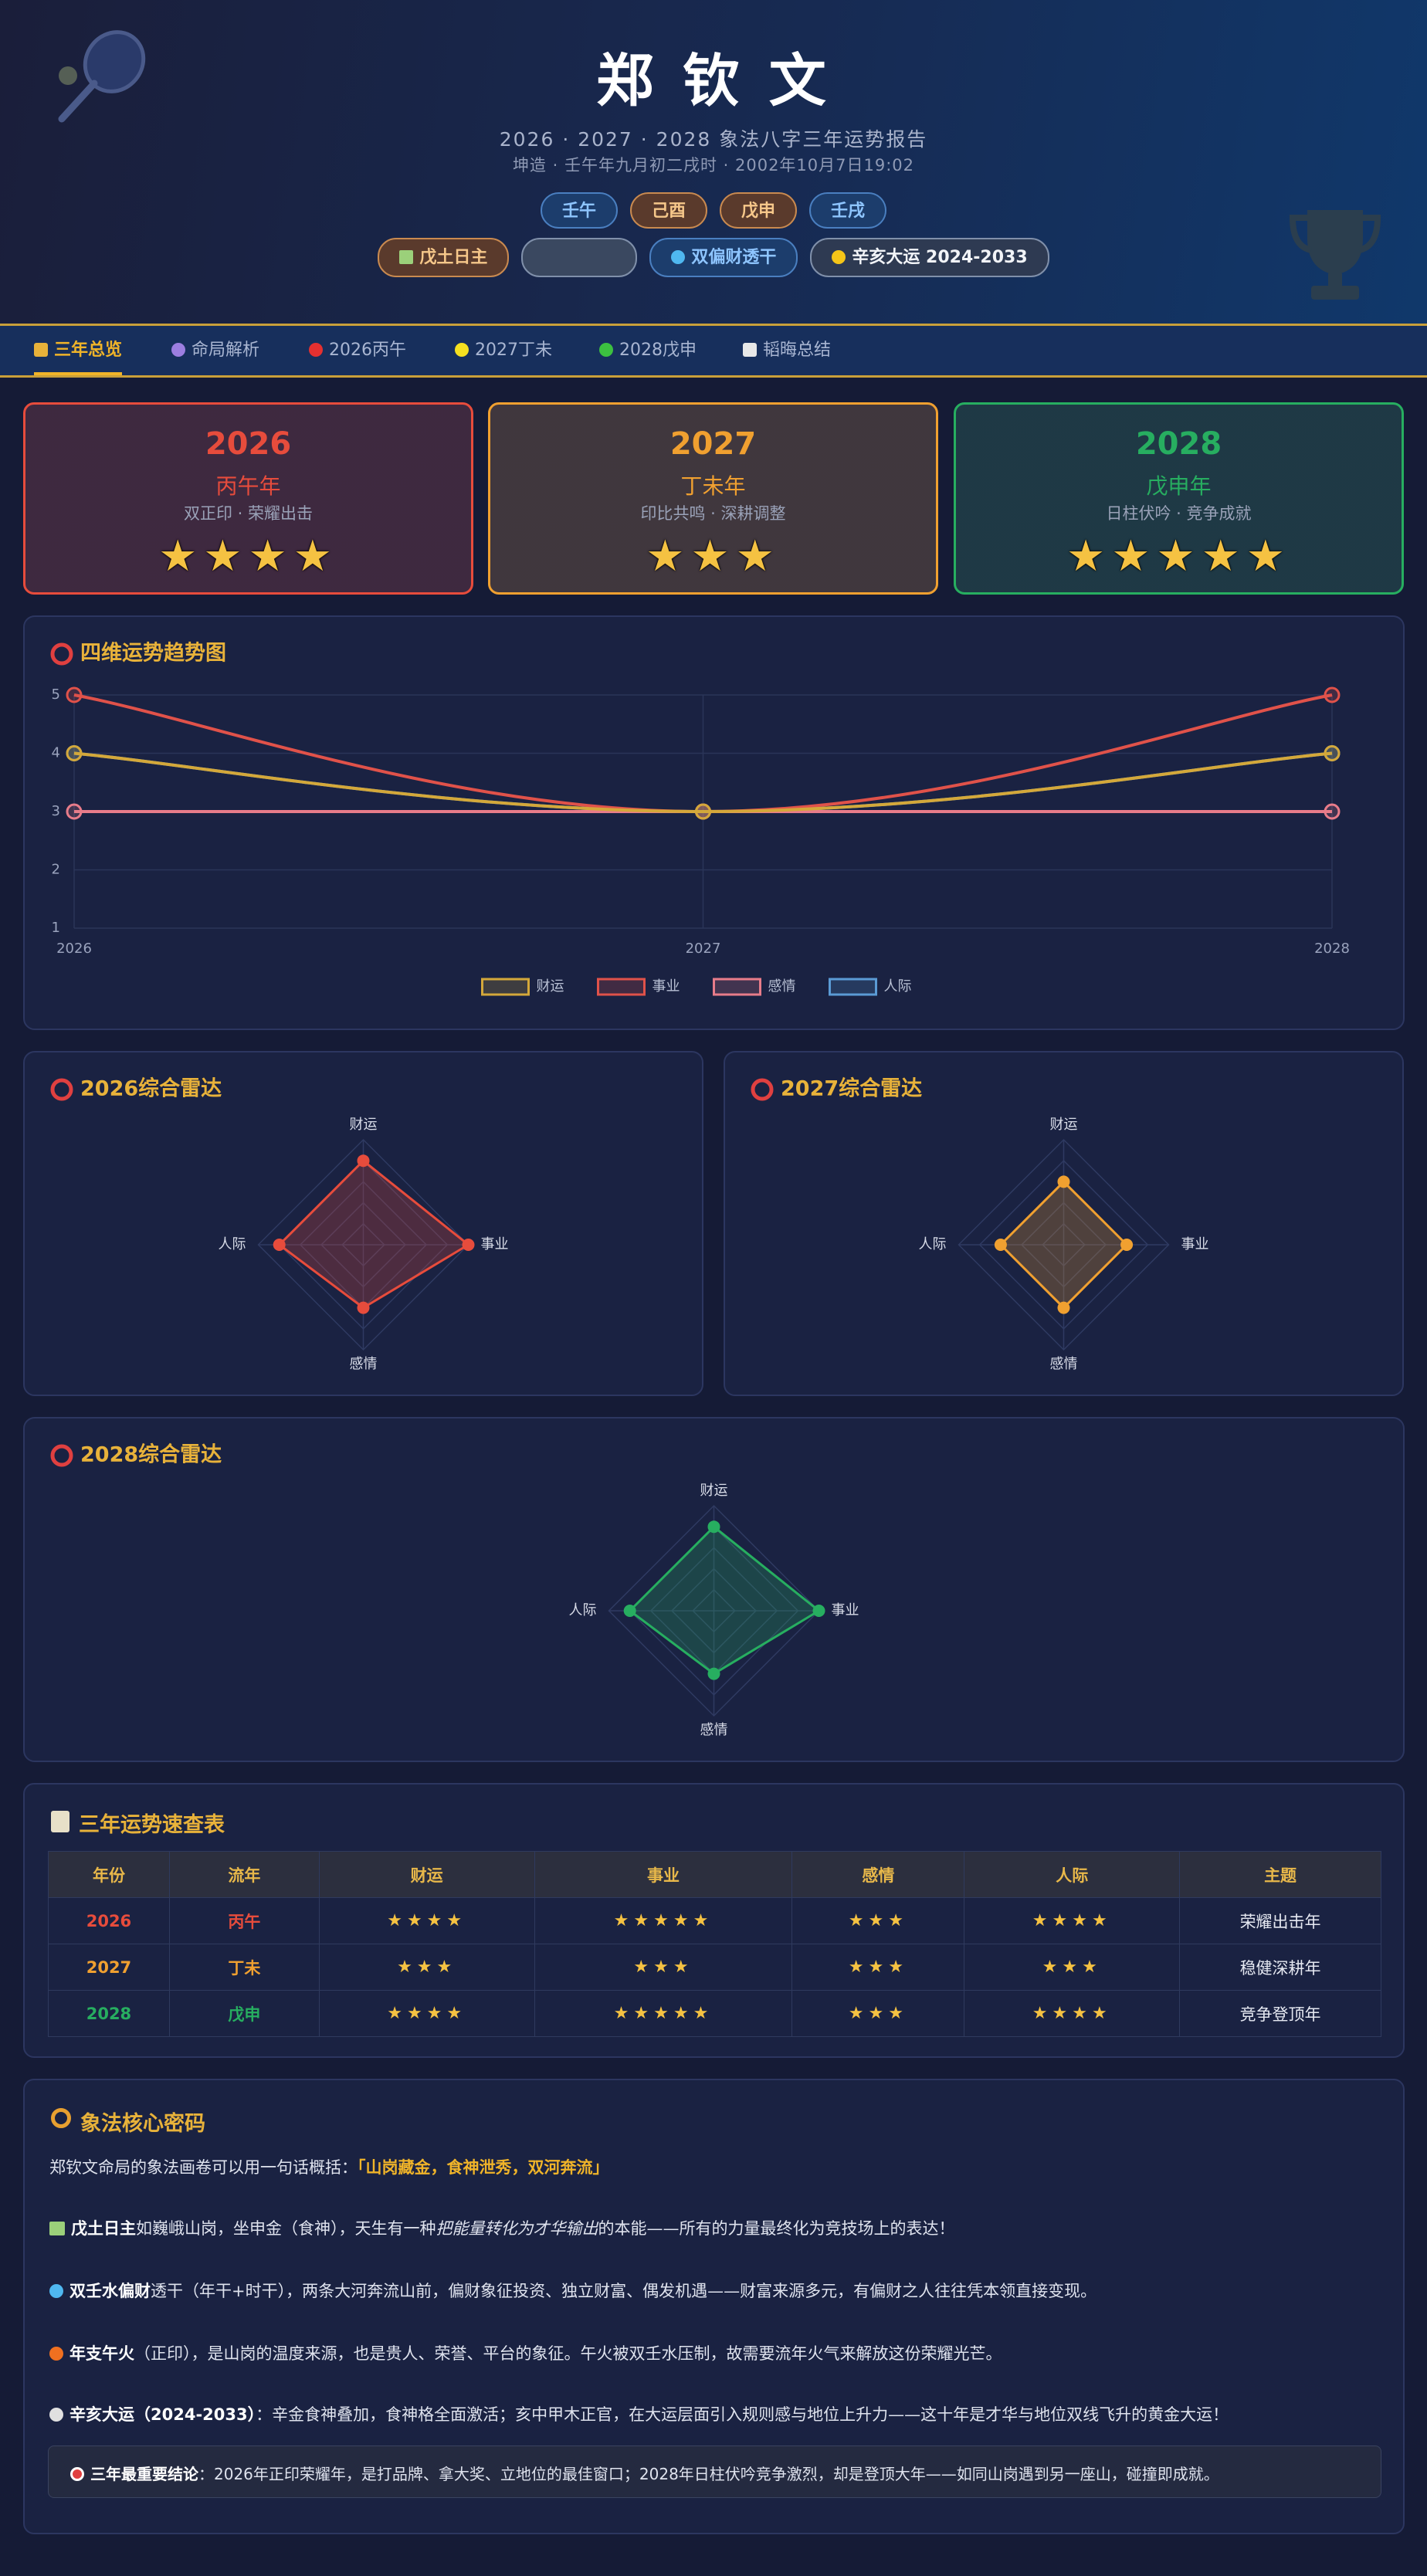 This screenshot has width=1427, height=2576. I want to click on radar-label: 人际, so click(583, 1610).